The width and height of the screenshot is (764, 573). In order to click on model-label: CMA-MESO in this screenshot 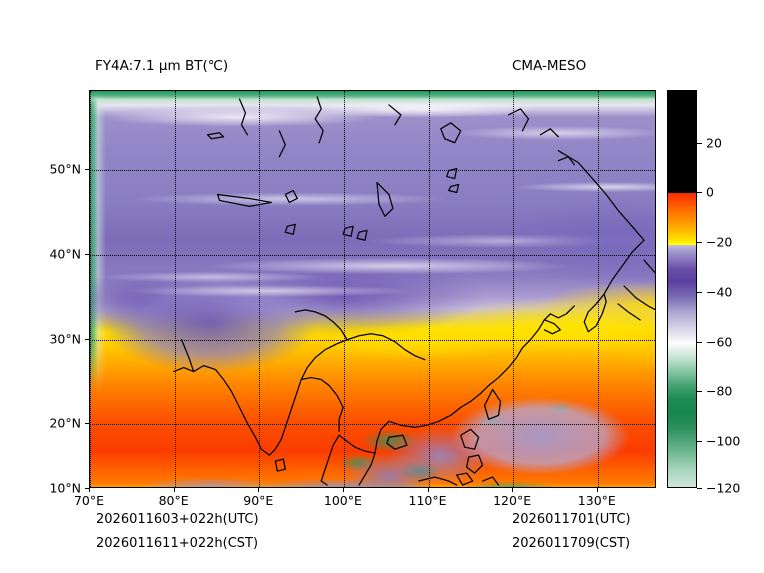, I will do `click(549, 66)`.